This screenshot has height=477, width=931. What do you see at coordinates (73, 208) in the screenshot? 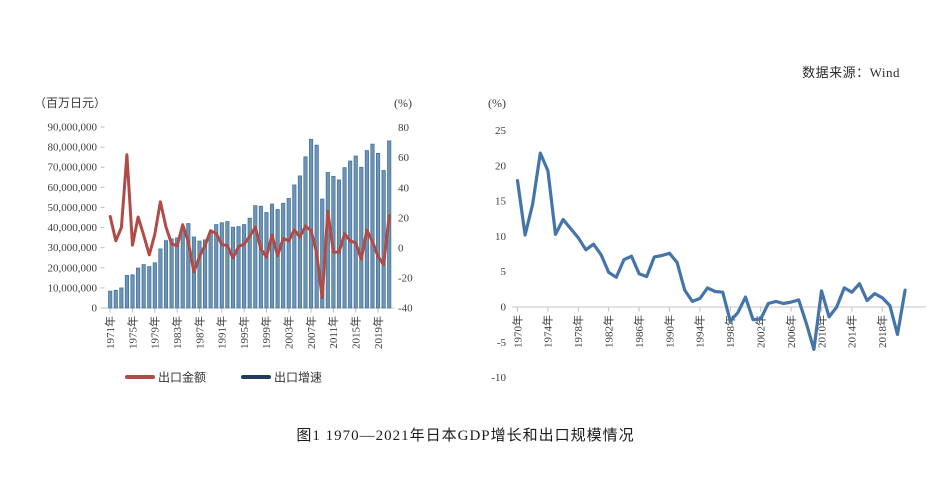
I see `svg-text: 50,000,000` at bounding box center [73, 208].